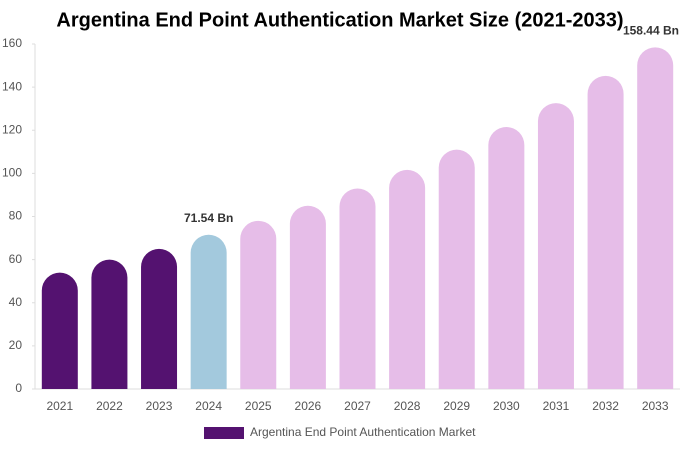 This screenshot has width=680, height=450. What do you see at coordinates (12, 129) in the screenshot?
I see `y-tick-label: 120` at bounding box center [12, 129].